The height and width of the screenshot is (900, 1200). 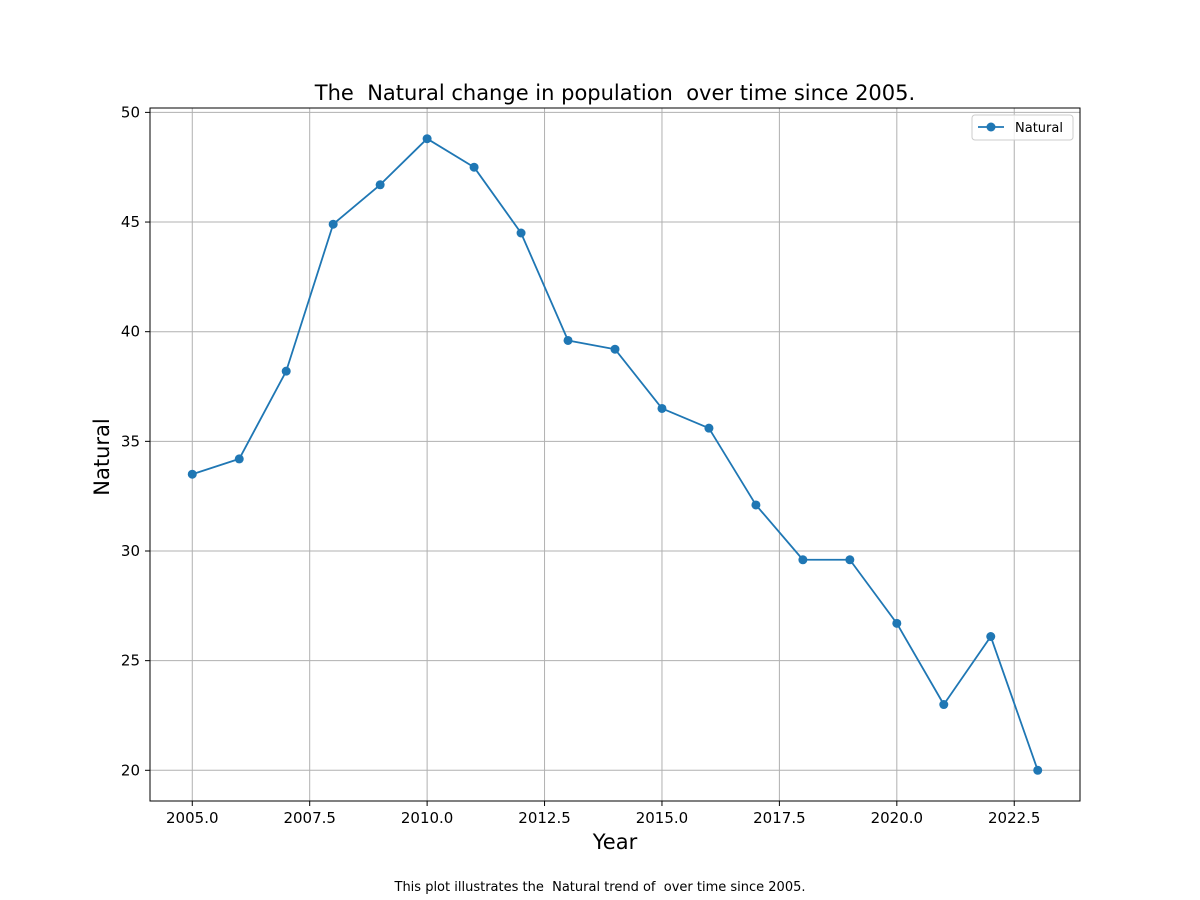 I want to click on y-tick-label: 35, so click(x=130, y=441).